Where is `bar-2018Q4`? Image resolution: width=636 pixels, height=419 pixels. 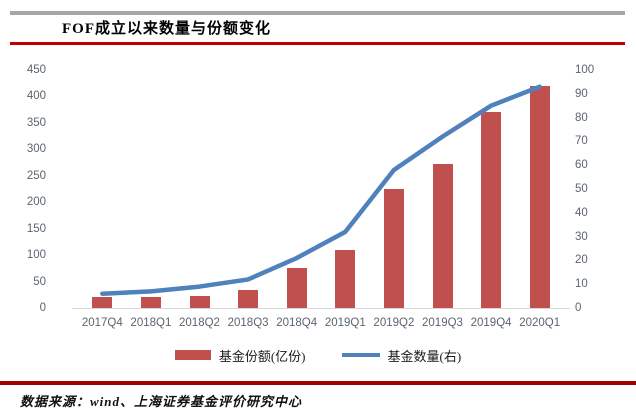
bar-2018Q4 is located at coordinates (296, 288).